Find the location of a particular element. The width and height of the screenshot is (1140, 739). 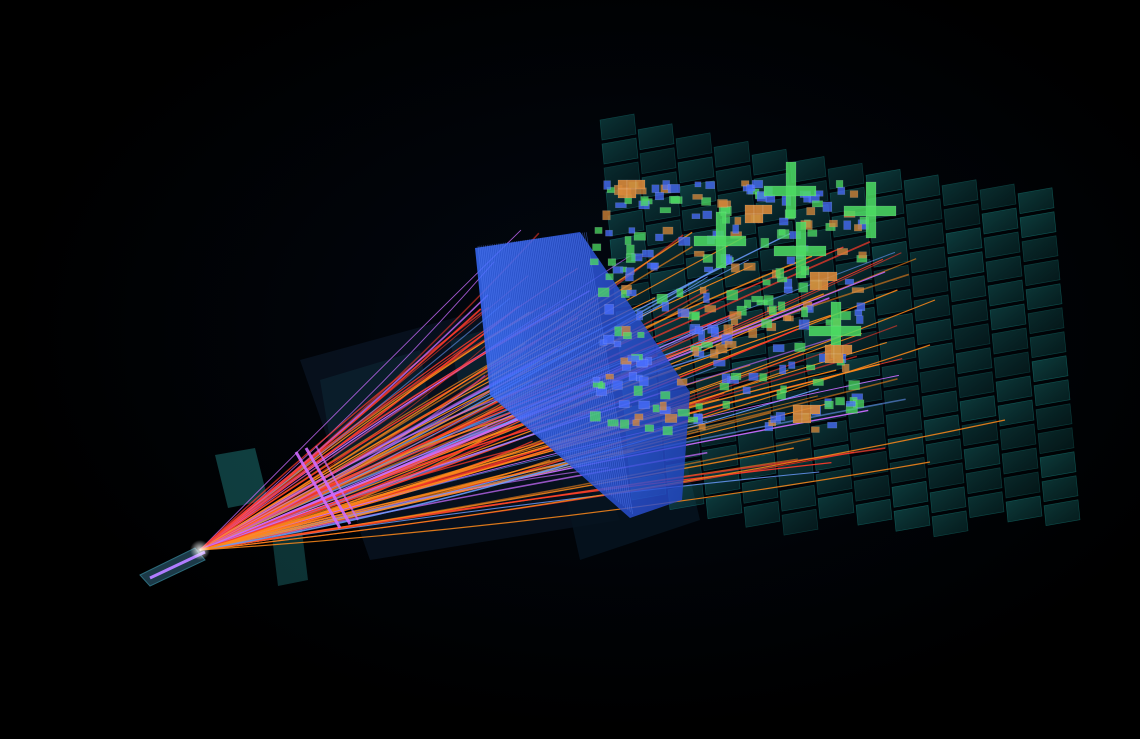

calorimeter-wall is located at coordinates (582, 375).